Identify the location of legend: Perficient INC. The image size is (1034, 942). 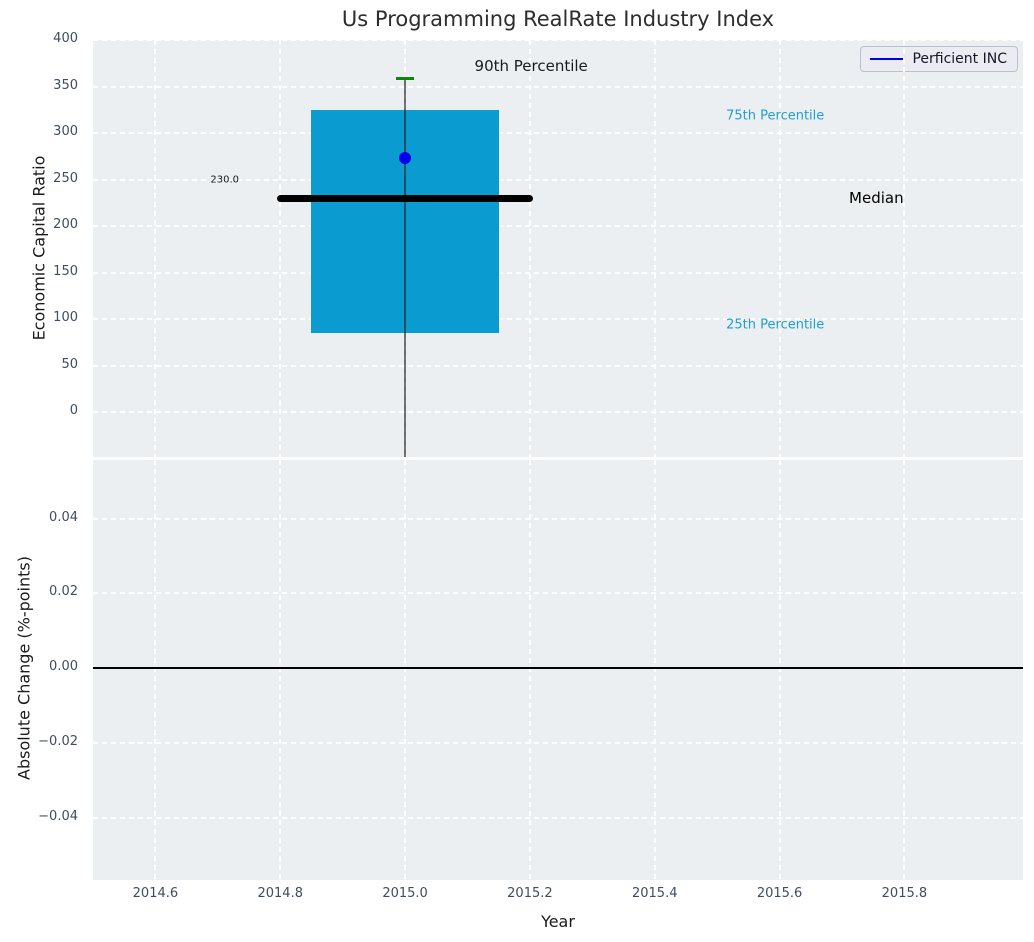
(939, 59).